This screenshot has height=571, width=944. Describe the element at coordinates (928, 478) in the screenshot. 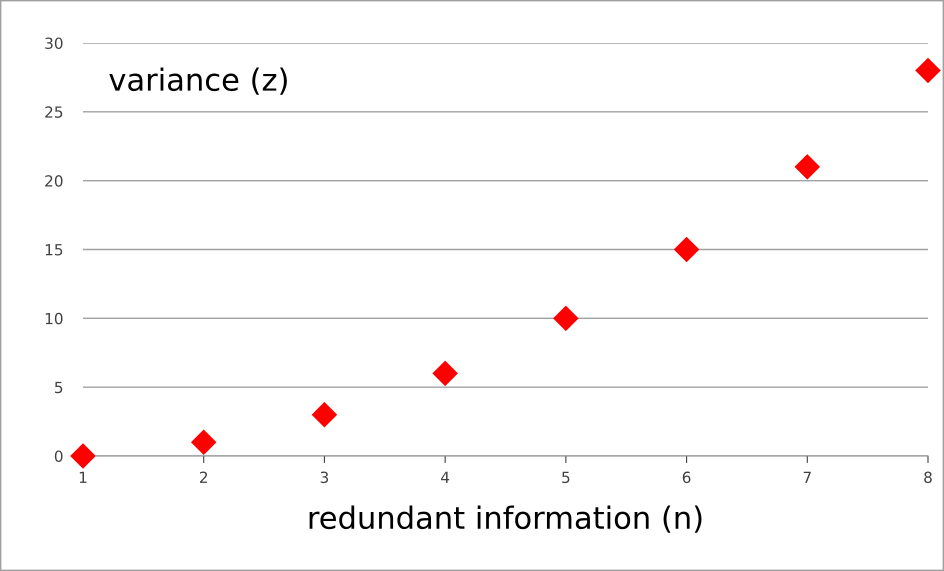

I see `x-tick-label: 8` at that location.